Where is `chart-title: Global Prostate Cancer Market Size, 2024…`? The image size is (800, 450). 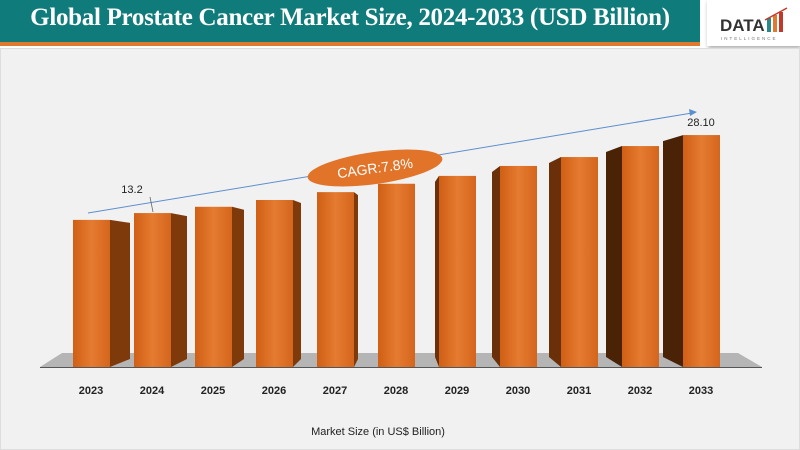 chart-title: Global Prostate Cancer Market Size, 2024… is located at coordinates (350, 17).